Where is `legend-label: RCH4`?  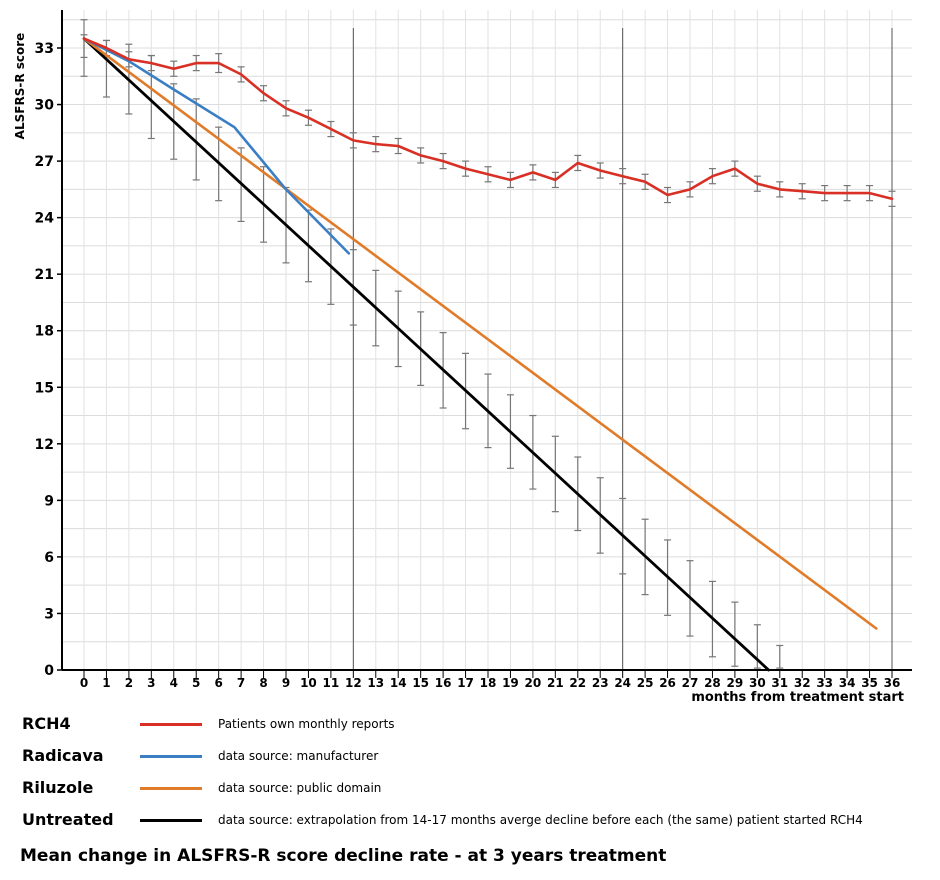
legend-label: RCH4 is located at coordinates (46, 723).